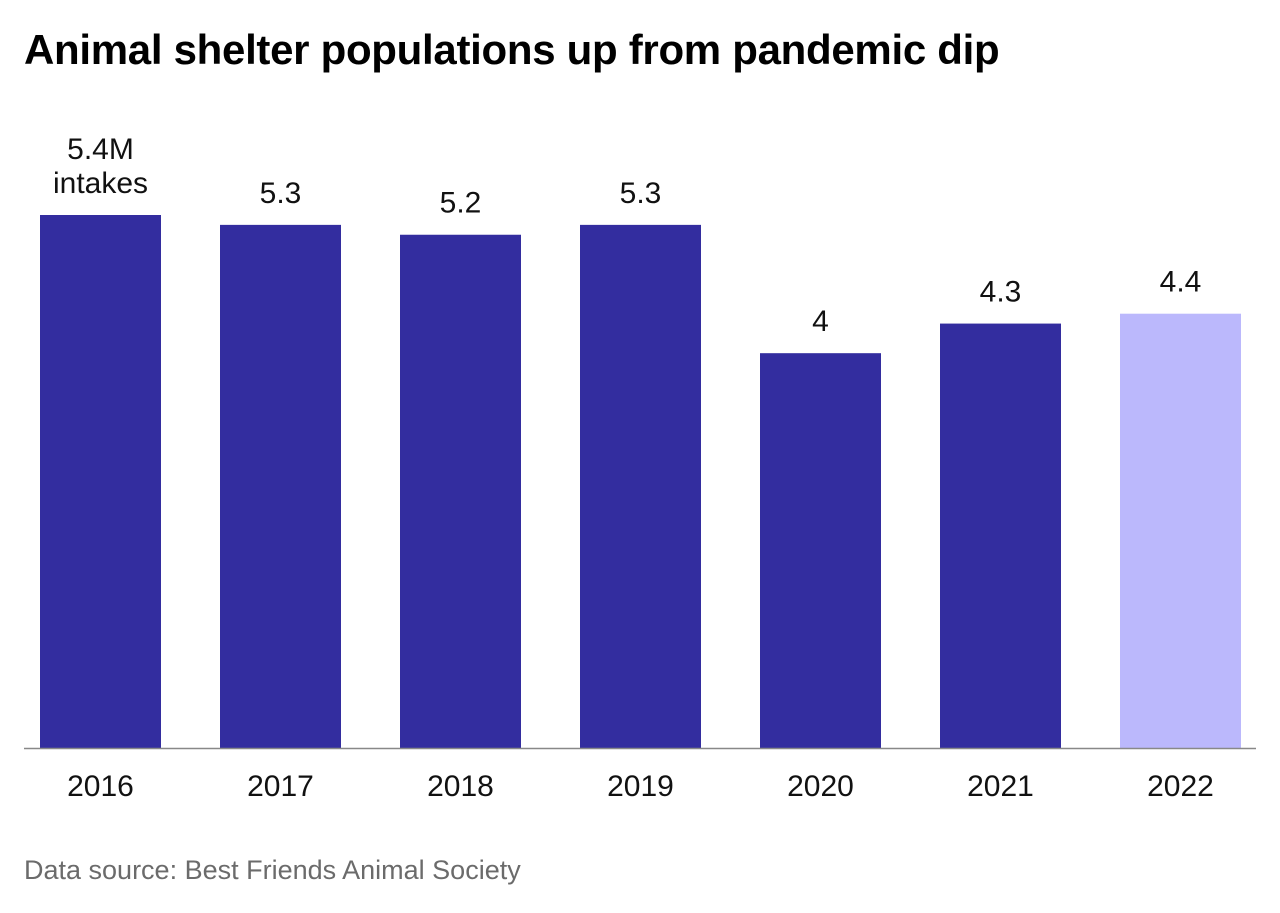 This screenshot has width=1280, height=913. What do you see at coordinates (640, 486) in the screenshot?
I see `bar-2019` at bounding box center [640, 486].